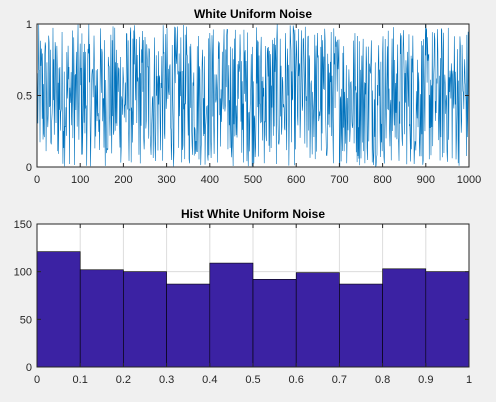 The height and width of the screenshot is (402, 496). Describe the element at coordinates (210, 180) in the screenshot. I see `x-tick-label: 400` at that location.